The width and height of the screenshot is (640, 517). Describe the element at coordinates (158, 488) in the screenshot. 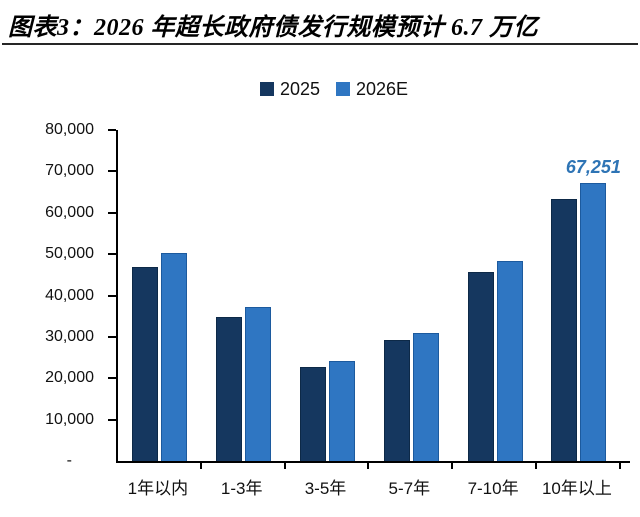

I see `x-axis-label: 1年以内` at that location.